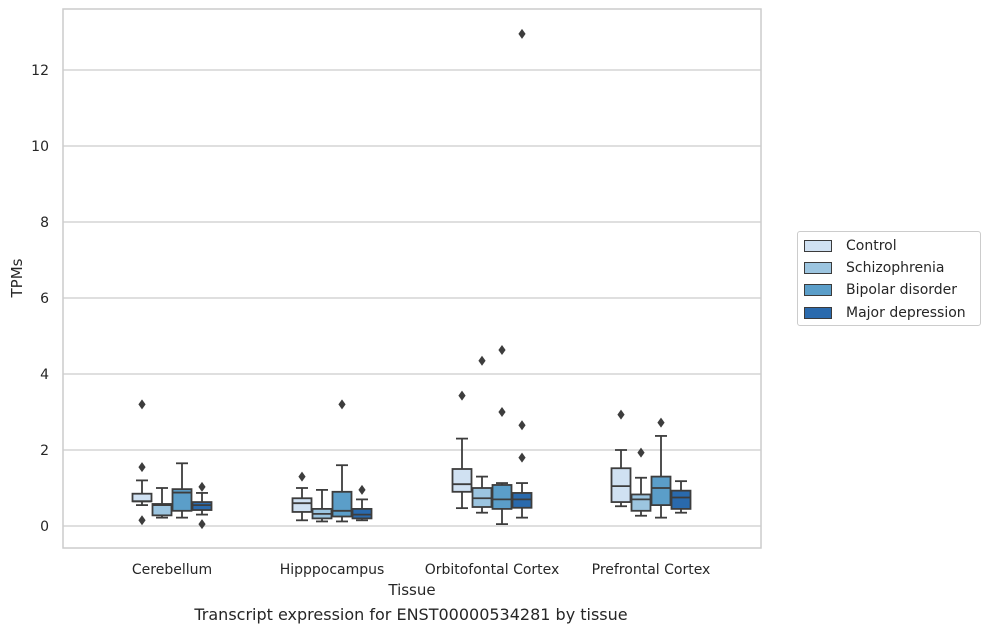 The height and width of the screenshot is (634, 992). I want to click on x-tick-label: Orbitofontal Cortex, so click(492, 570).